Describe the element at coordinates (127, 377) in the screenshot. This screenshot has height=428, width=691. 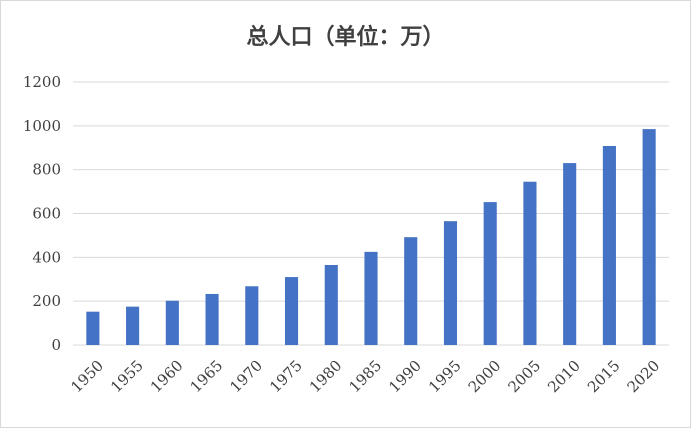
I see `x-tick-label: 1955` at that location.